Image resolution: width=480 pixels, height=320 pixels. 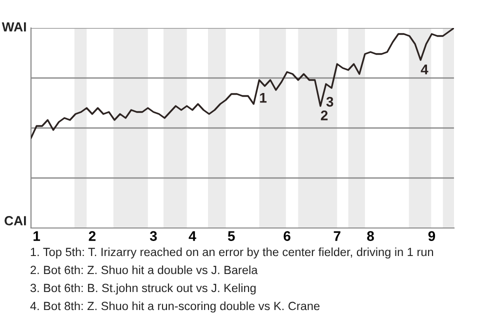 I want to click on text: 4. Bot 8th: Z. Shuo hit a run-scoring double vs K. Crane, so click(x=175, y=307).